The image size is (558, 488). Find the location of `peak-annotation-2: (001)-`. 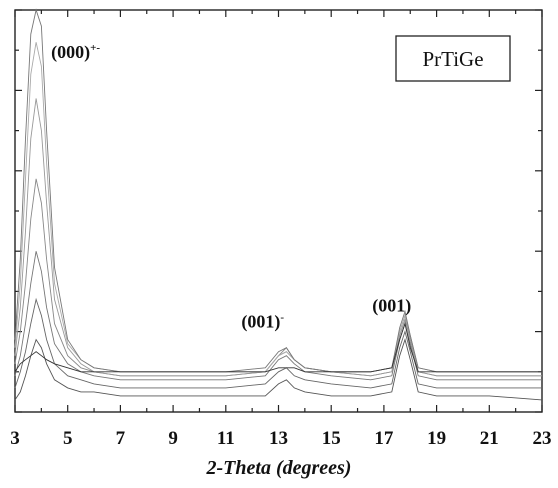

peak-annotation-2: (001)- is located at coordinates (262, 322).